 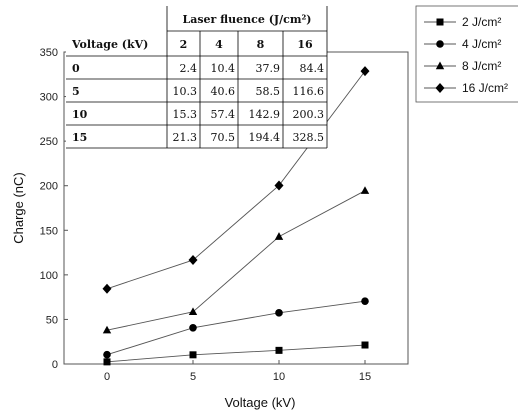 I want to click on legend-entry: 16 J/cm², so click(x=466, y=88).